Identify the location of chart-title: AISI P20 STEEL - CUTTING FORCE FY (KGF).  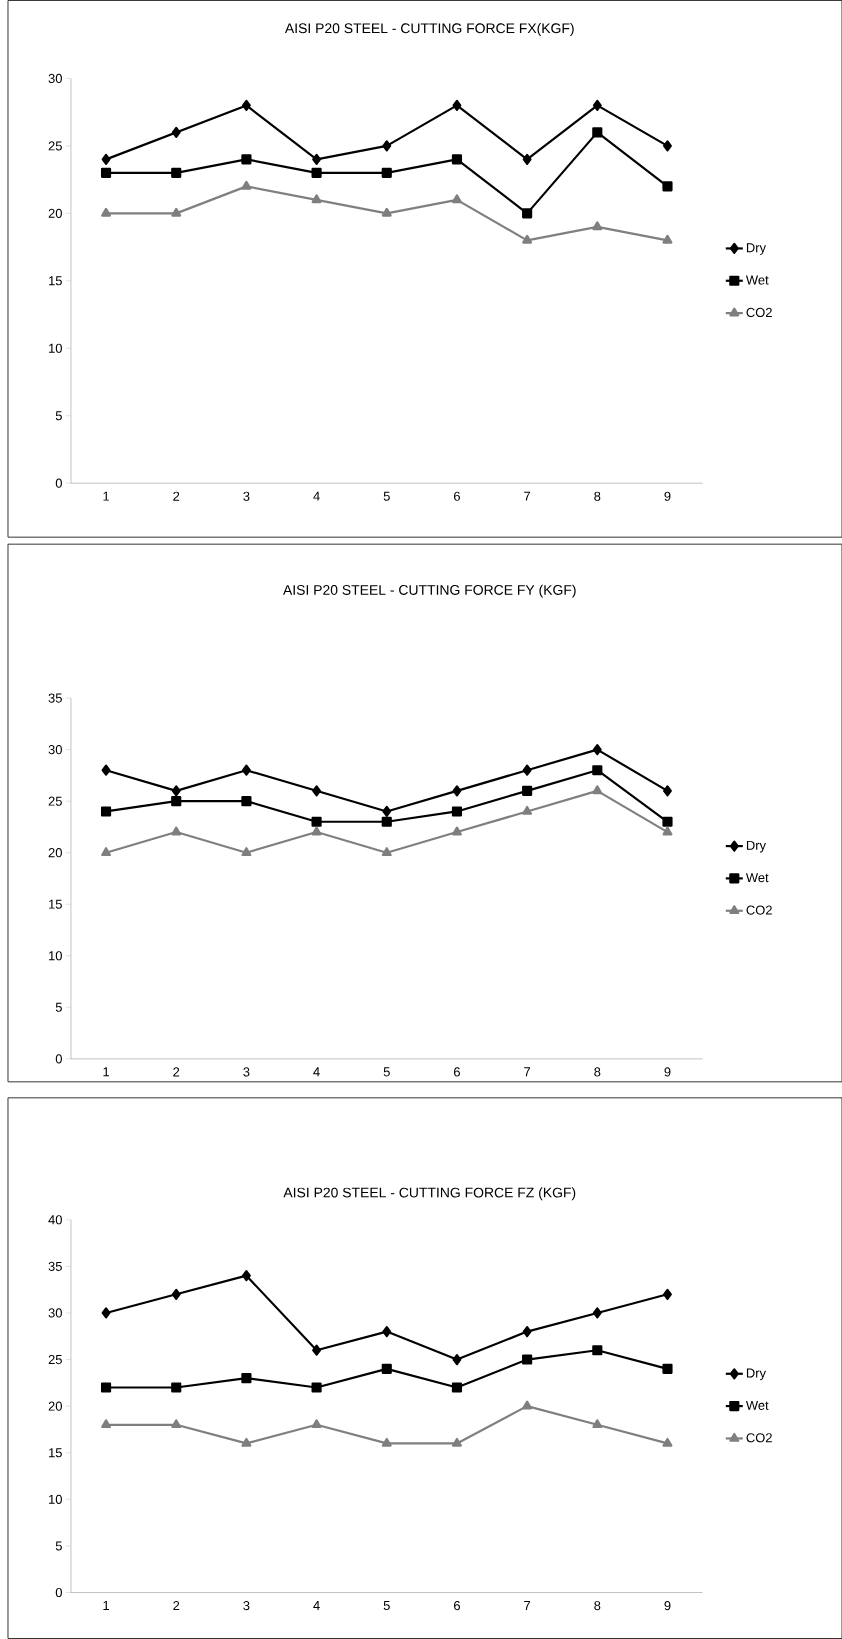
(429, 591).